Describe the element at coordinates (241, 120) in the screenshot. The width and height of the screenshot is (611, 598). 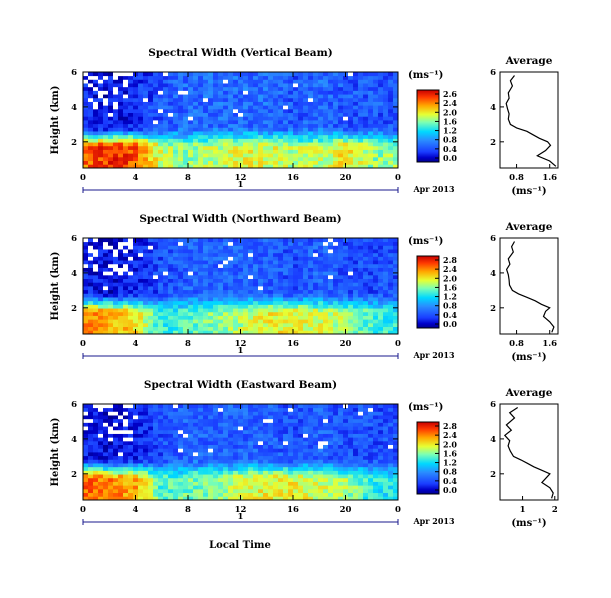
I see `heatmap-cells` at that location.